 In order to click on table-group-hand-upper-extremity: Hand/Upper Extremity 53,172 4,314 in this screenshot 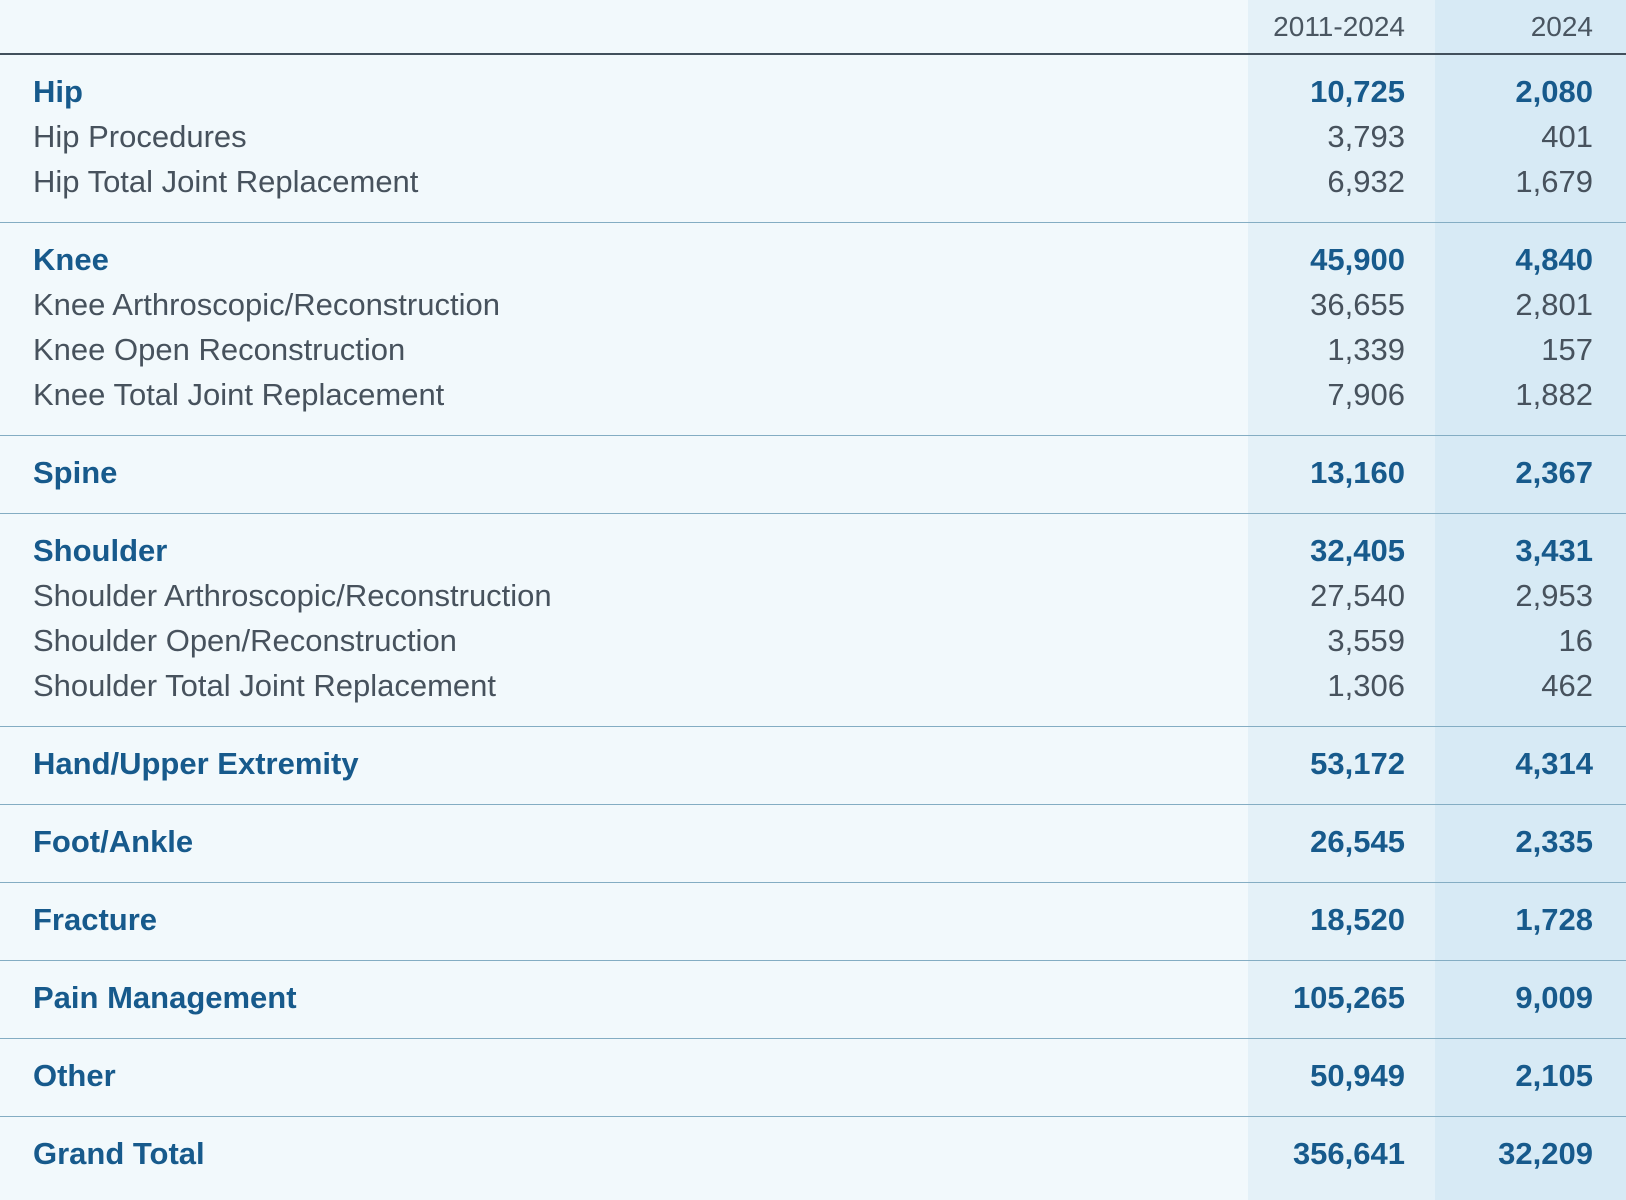, I will do `click(813, 765)`.